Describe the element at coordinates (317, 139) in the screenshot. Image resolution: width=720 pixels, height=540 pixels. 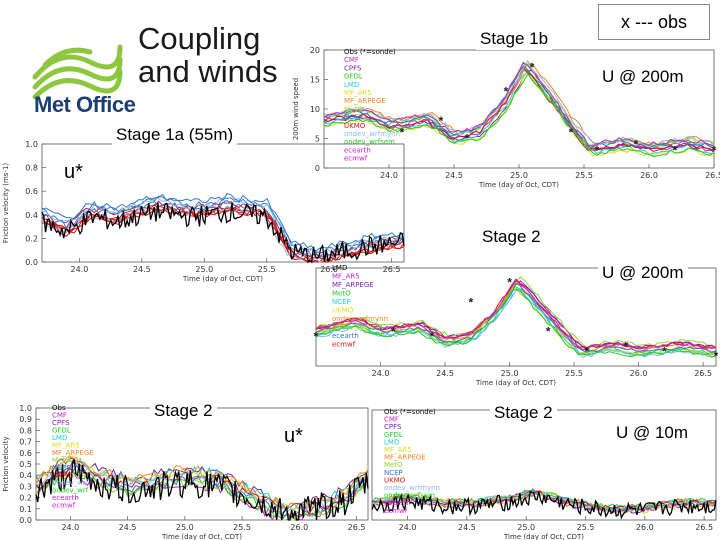
I see `y-tick-label: 5` at that location.